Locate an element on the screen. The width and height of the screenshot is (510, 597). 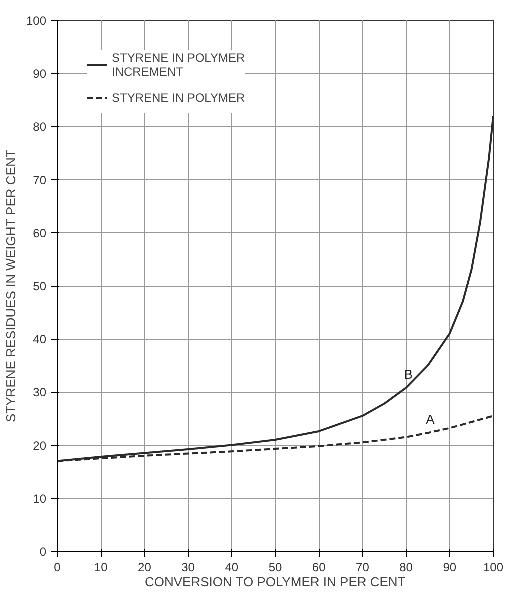
x-tick-label: 70 is located at coordinates (363, 567).